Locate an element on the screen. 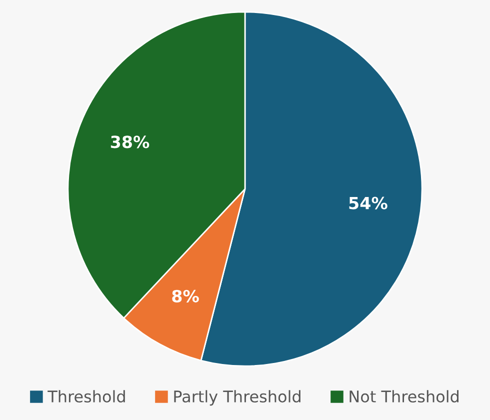 The width and height of the screenshot is (490, 420). data-label: 54% is located at coordinates (368, 203).